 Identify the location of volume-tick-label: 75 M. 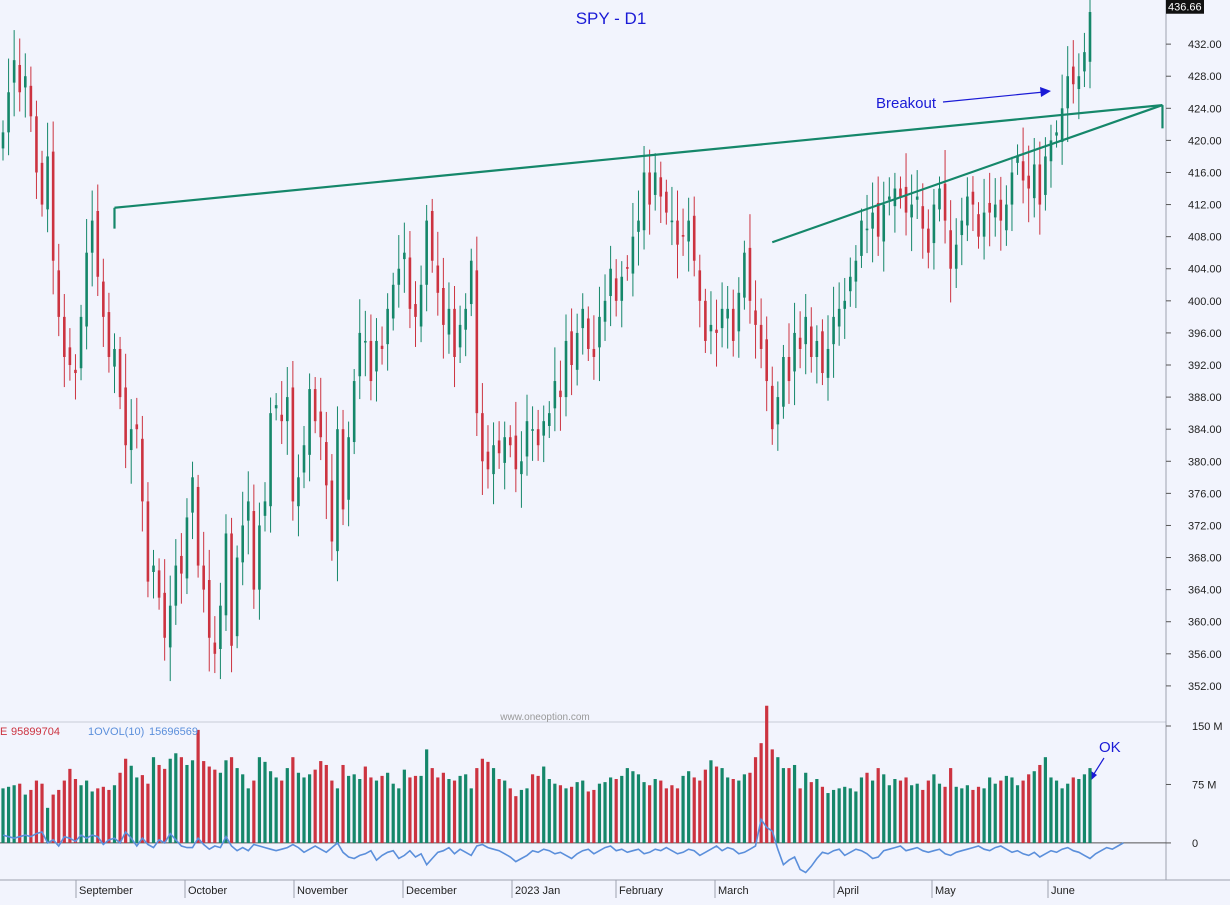
(1204, 785).